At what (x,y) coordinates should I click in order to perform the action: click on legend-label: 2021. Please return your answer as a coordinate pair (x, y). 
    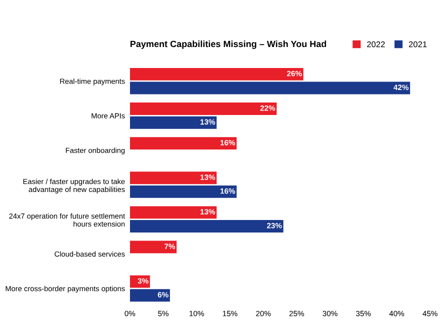
    Looking at the image, I should click on (417, 44).